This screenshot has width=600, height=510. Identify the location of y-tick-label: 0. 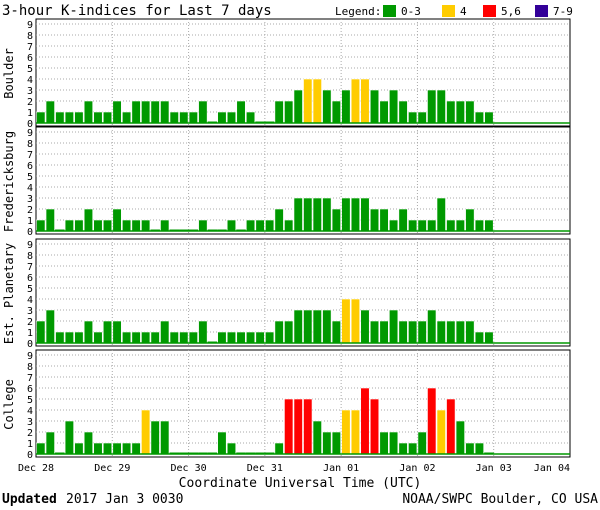
(30, 344).